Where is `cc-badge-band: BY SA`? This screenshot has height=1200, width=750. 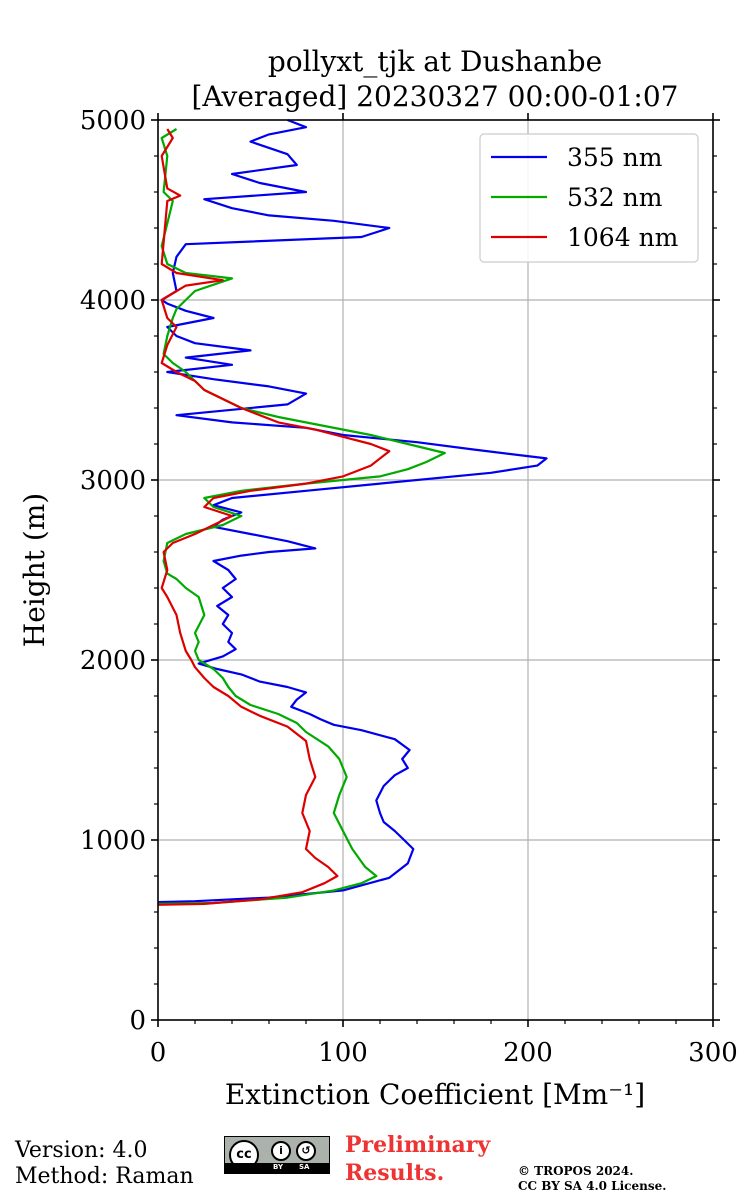 cc-badge-band: BY SA is located at coordinates (277, 1168).